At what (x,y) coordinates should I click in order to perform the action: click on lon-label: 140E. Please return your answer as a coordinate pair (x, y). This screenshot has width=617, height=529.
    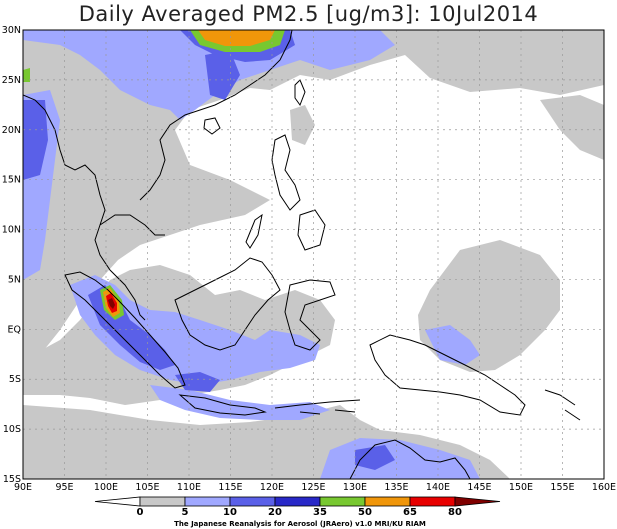
    Looking at the image, I should click on (438, 487).